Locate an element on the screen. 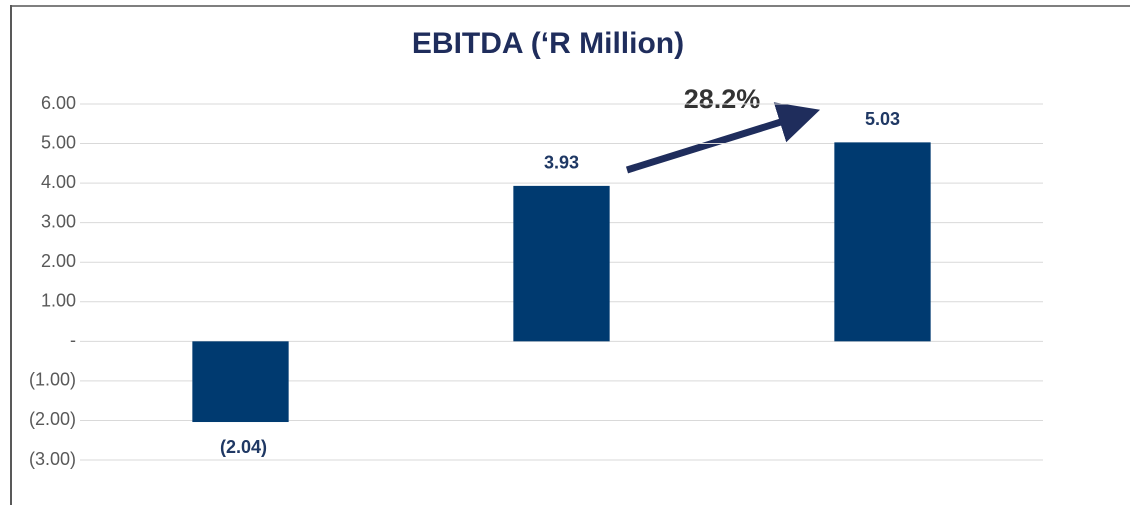 The width and height of the screenshot is (1130, 505). chart-title: EBITDA (‘R Million) is located at coordinates (548, 43).